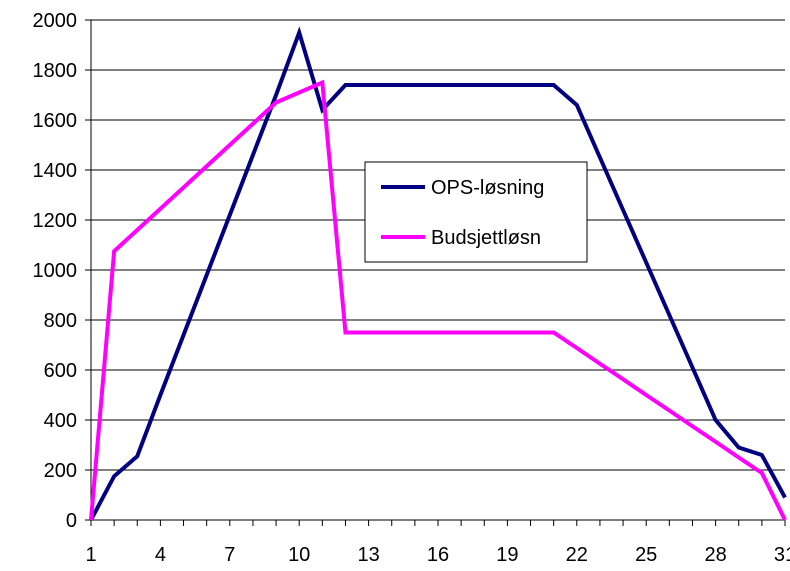 The width and height of the screenshot is (790, 571). Describe the element at coordinates (55, 71) in the screenshot. I see `y-tick-label: 1800` at that location.